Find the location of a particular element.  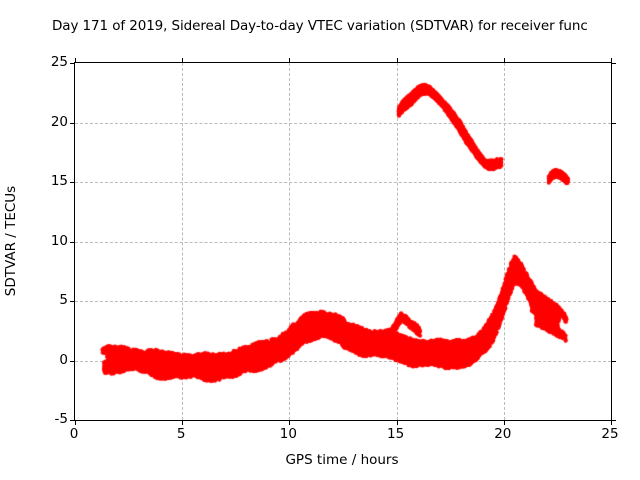

x-tick-label: 25 is located at coordinates (610, 434).